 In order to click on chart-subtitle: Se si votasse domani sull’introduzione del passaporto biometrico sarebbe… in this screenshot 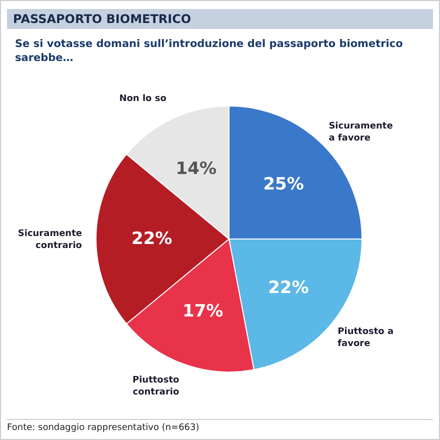, I will do `click(209, 51)`.